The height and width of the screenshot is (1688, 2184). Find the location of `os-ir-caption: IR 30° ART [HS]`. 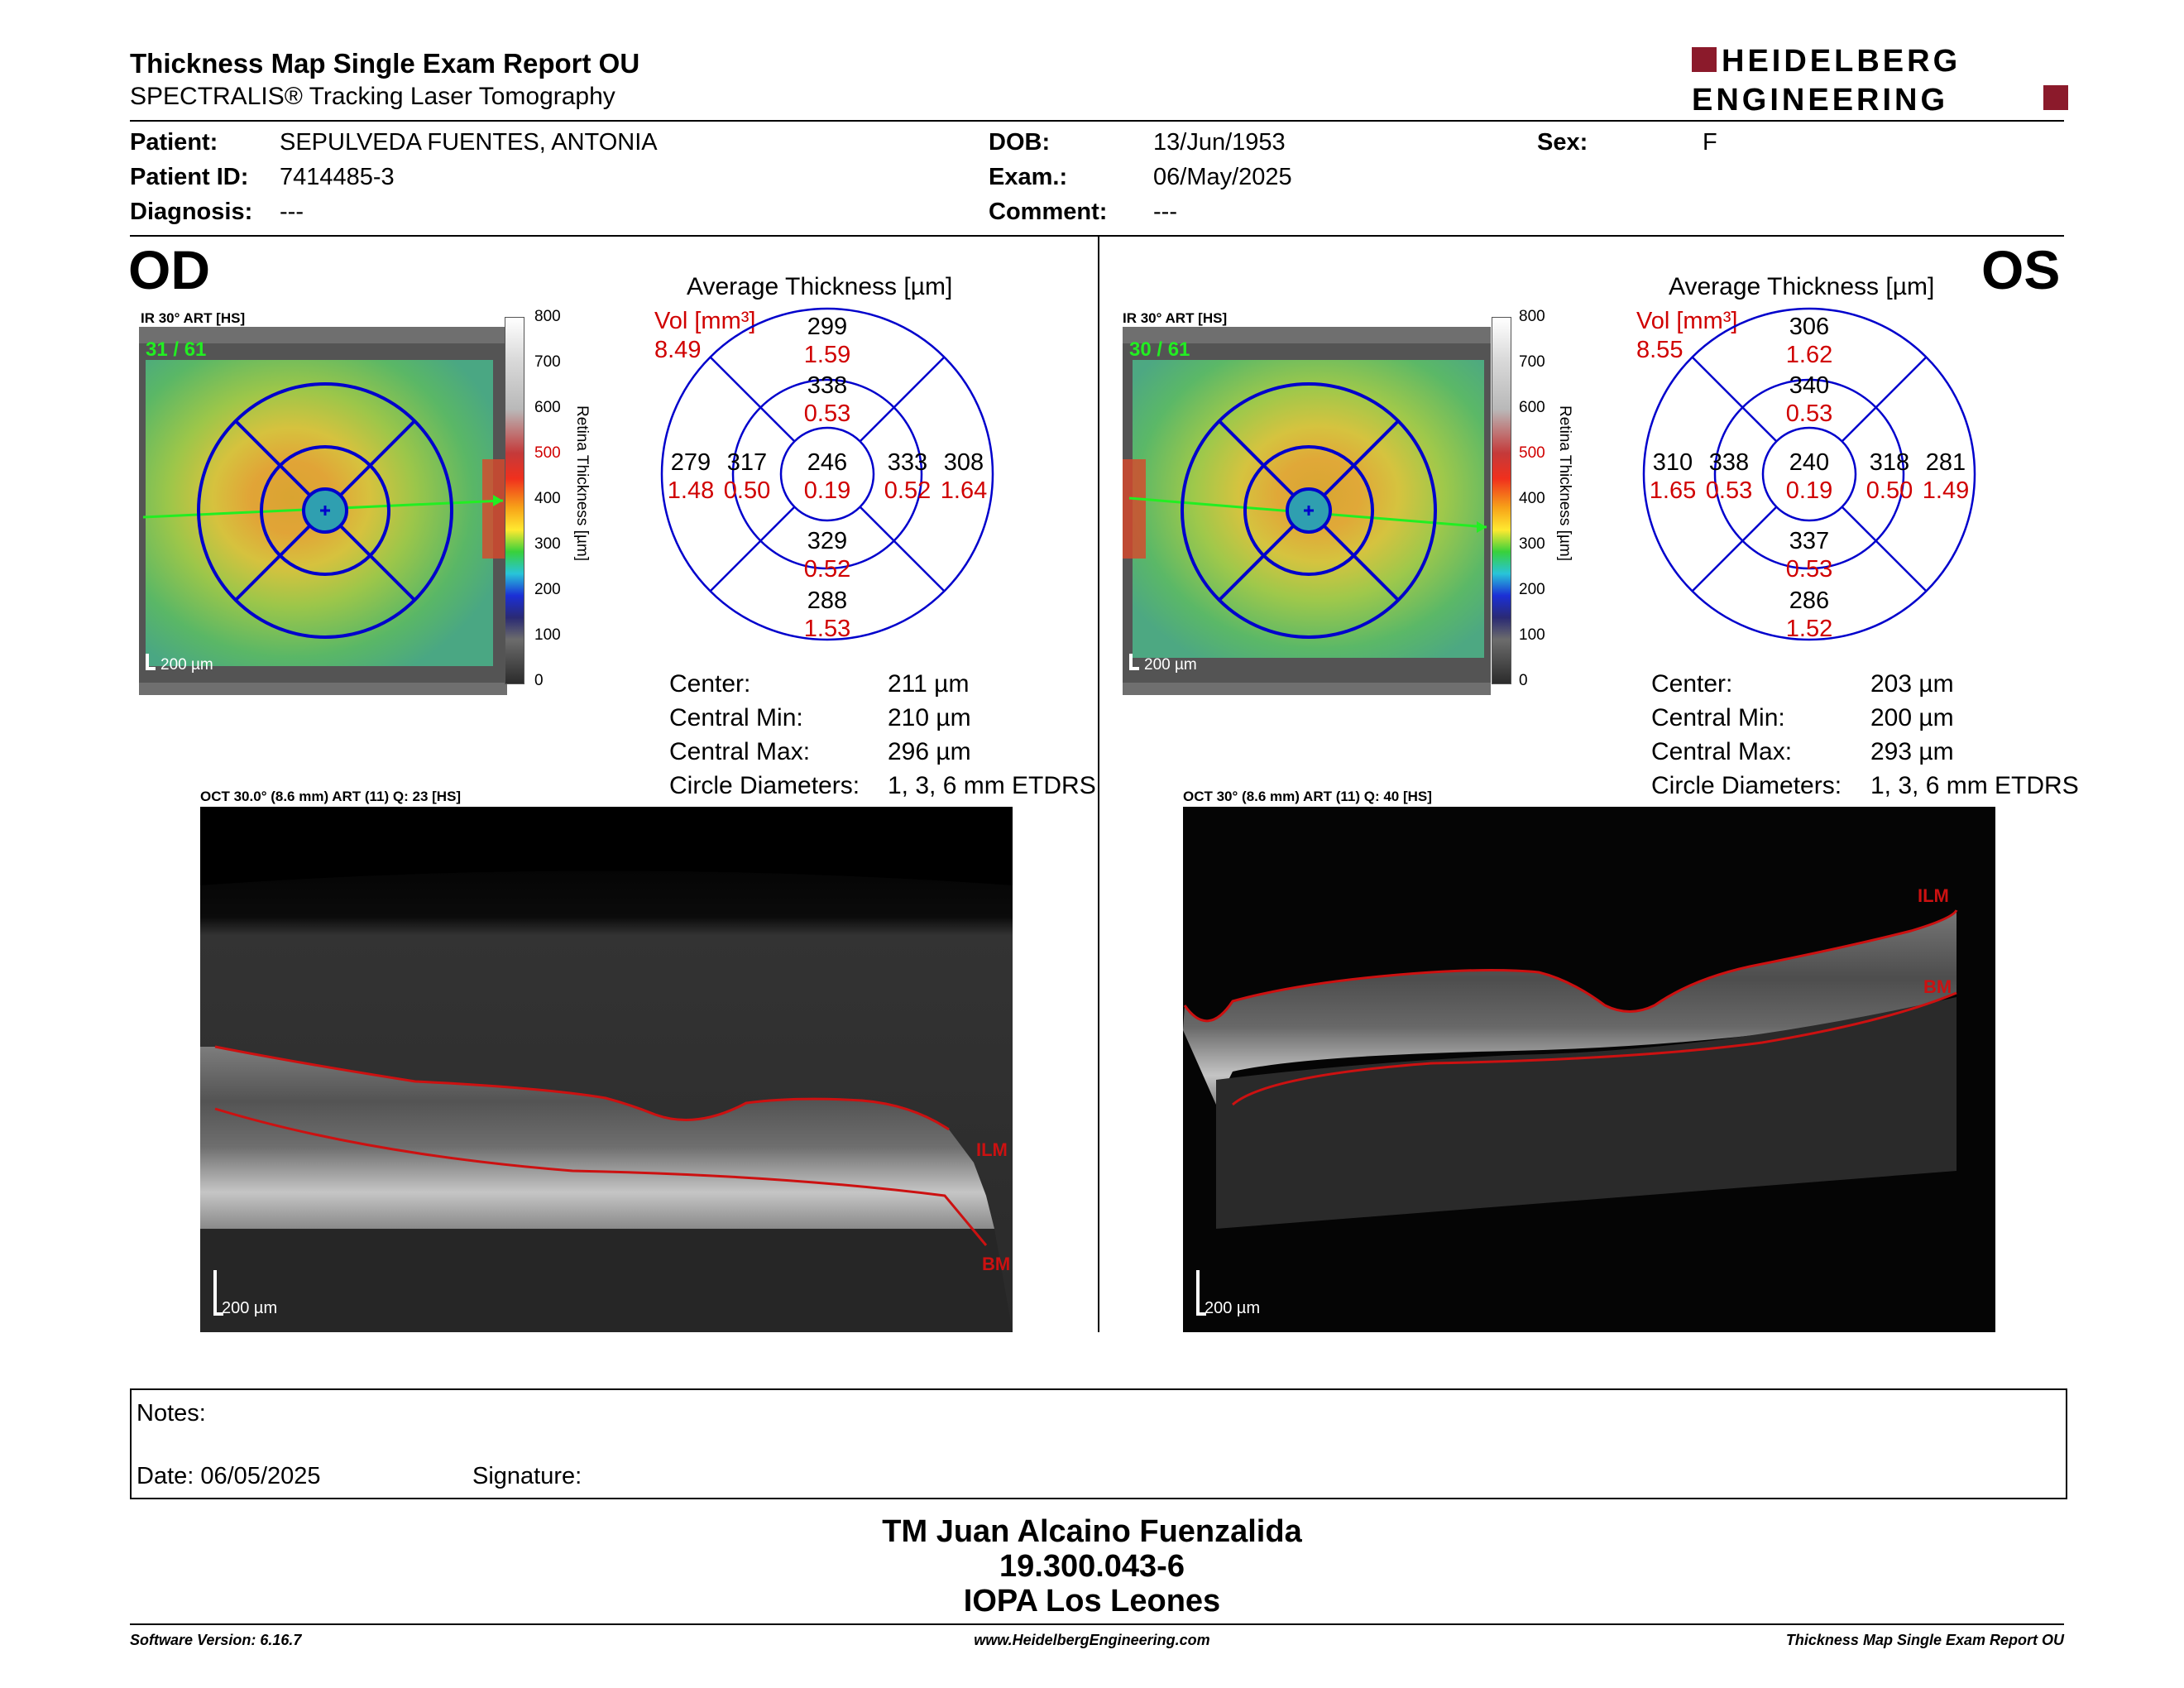

os-ir-caption: IR 30° ART [HS] is located at coordinates (1175, 318).